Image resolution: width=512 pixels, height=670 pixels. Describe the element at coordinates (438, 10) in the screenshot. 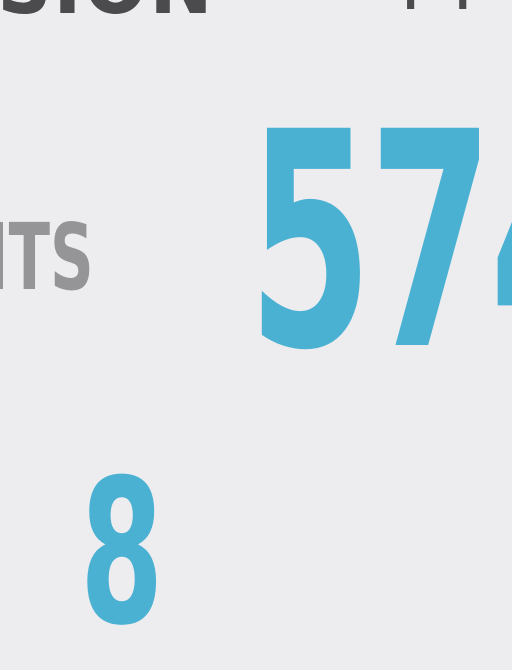

I see `page-heading-tail: I I` at that location.